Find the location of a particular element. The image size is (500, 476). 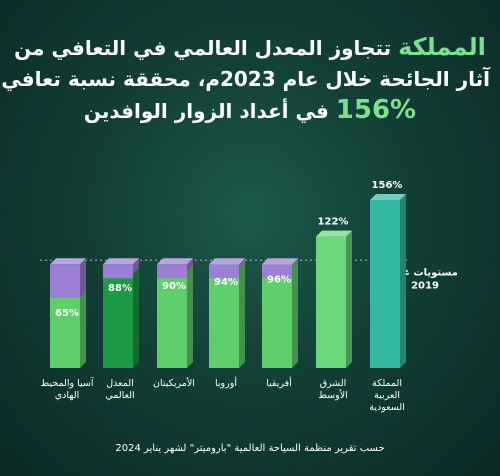

reference-label: مستويات عام is located at coordinates (425, 272).